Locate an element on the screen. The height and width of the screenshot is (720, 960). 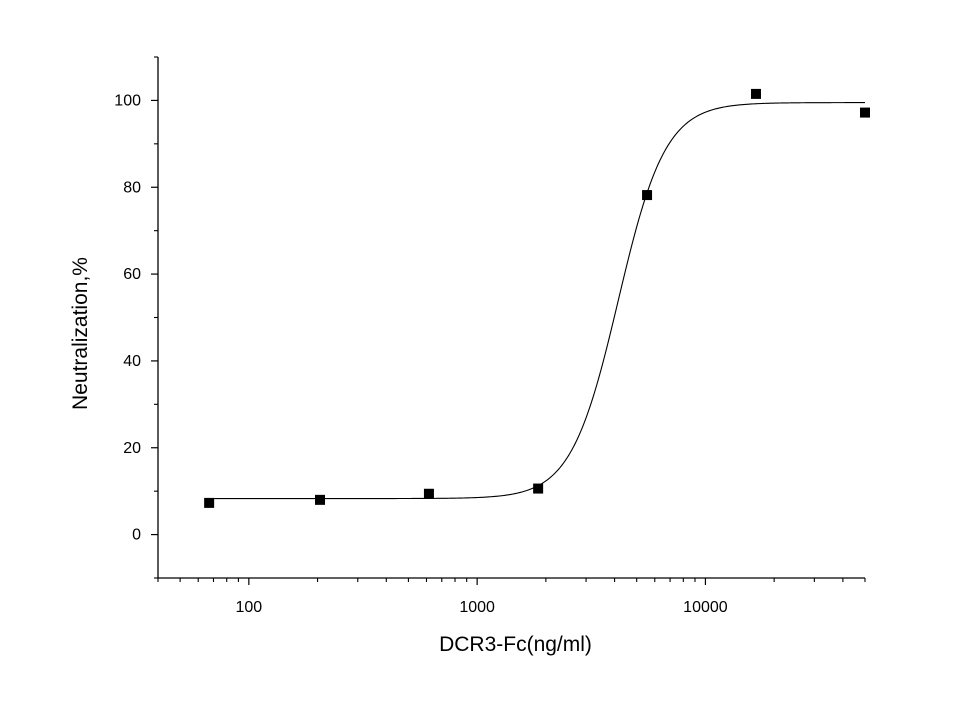
y-tick-label: 20 is located at coordinates (132, 448).